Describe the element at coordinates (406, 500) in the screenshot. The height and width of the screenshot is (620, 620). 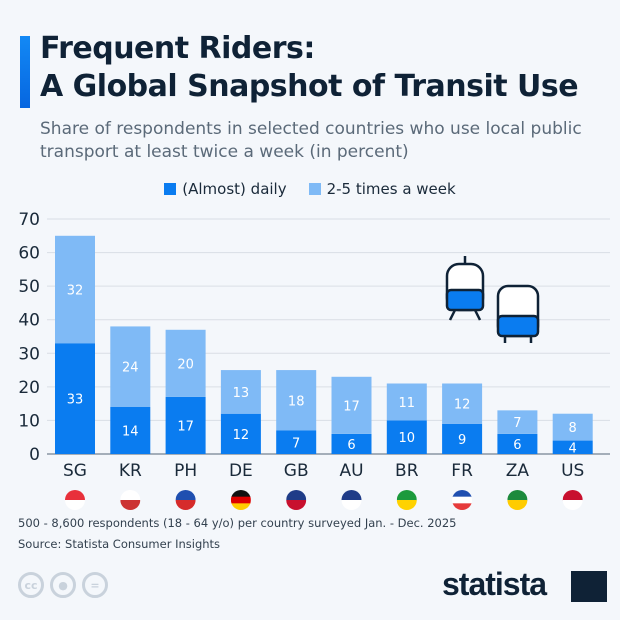
I see `brazil-flag-icon` at that location.